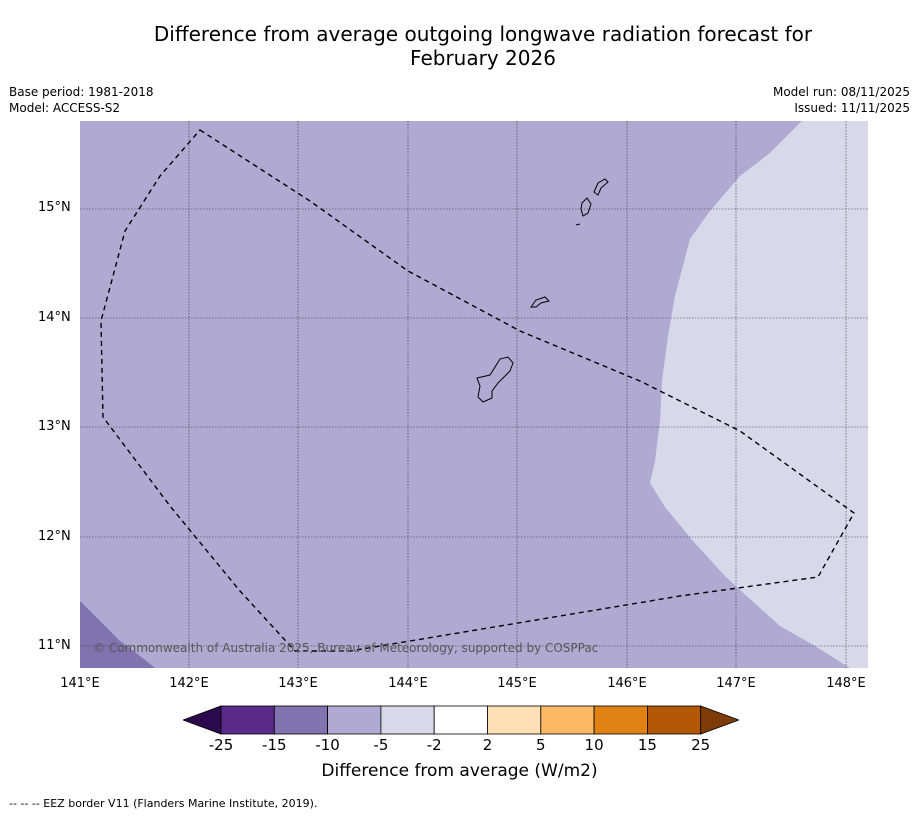 Image resolution: width=919 pixels, height=816 pixels. Describe the element at coordinates (647, 745) in the screenshot. I see `colorbar-tick-label: 15` at that location.